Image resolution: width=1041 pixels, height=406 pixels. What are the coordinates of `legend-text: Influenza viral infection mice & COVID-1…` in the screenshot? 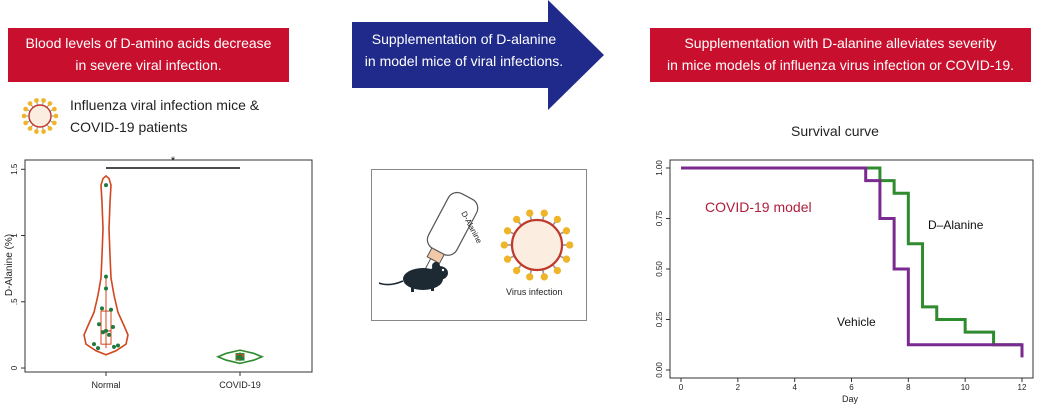 It's located at (164, 116).